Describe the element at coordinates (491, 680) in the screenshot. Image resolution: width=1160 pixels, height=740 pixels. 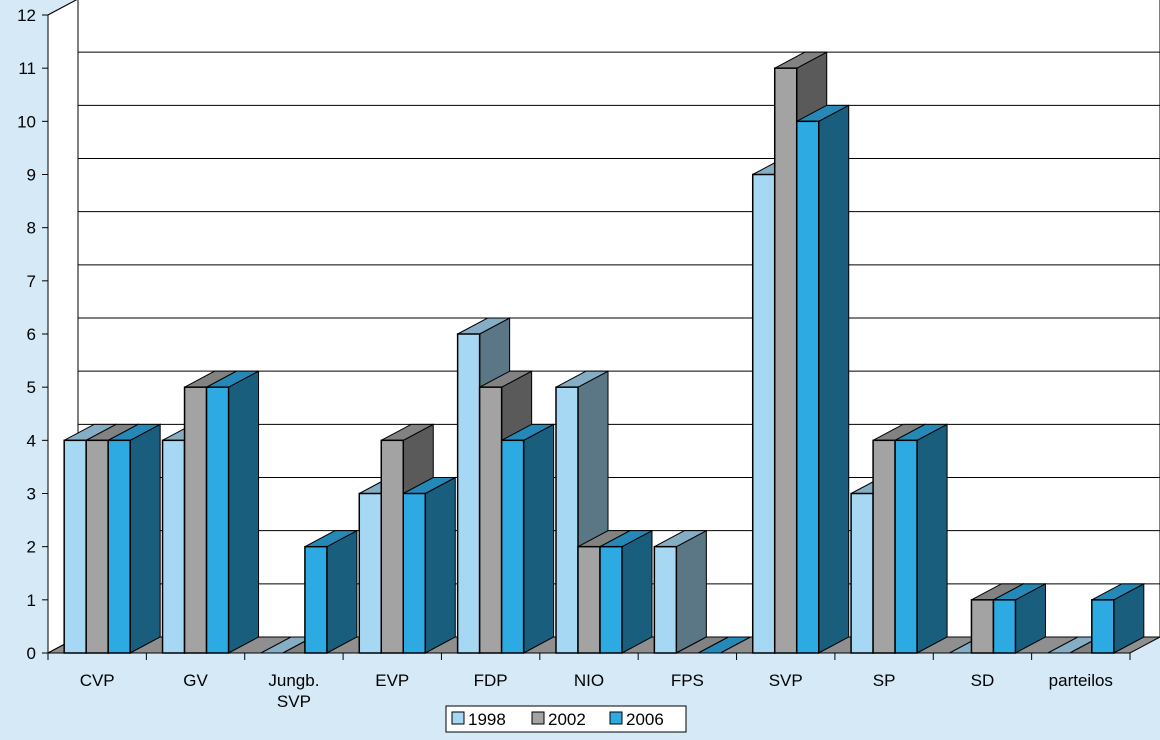
I see `category-label: FDP` at that location.